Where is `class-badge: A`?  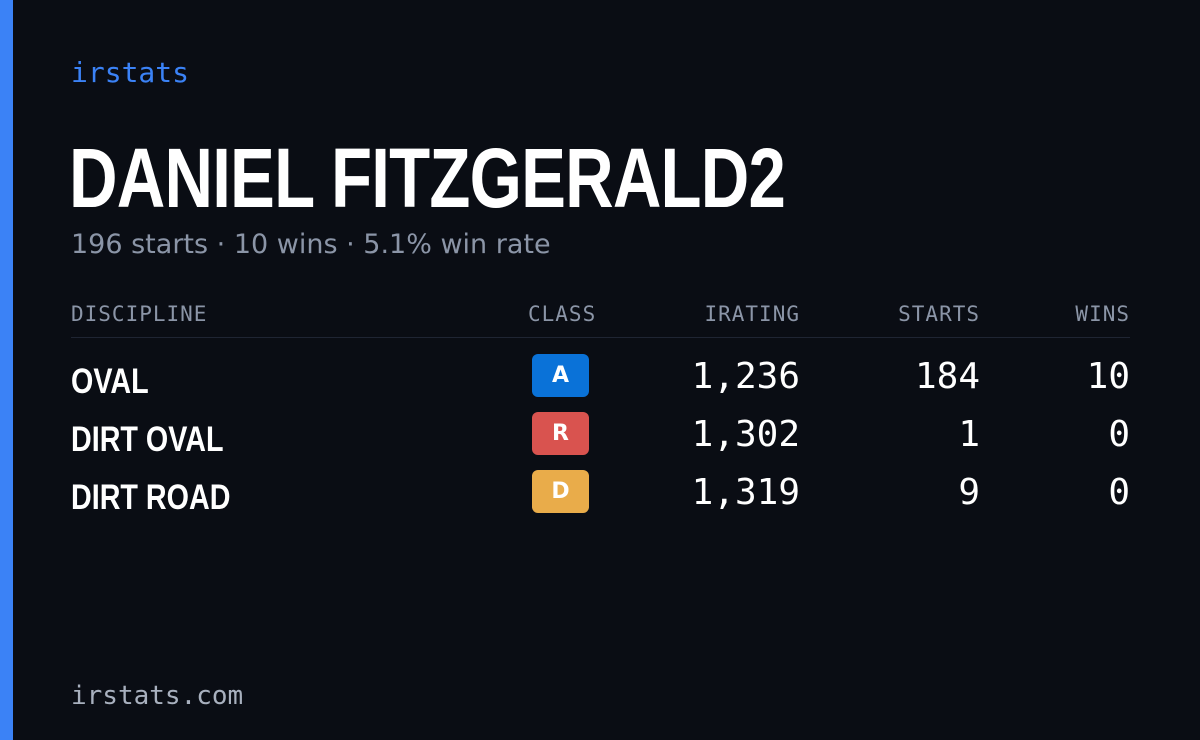
class-badge: A is located at coordinates (560, 375).